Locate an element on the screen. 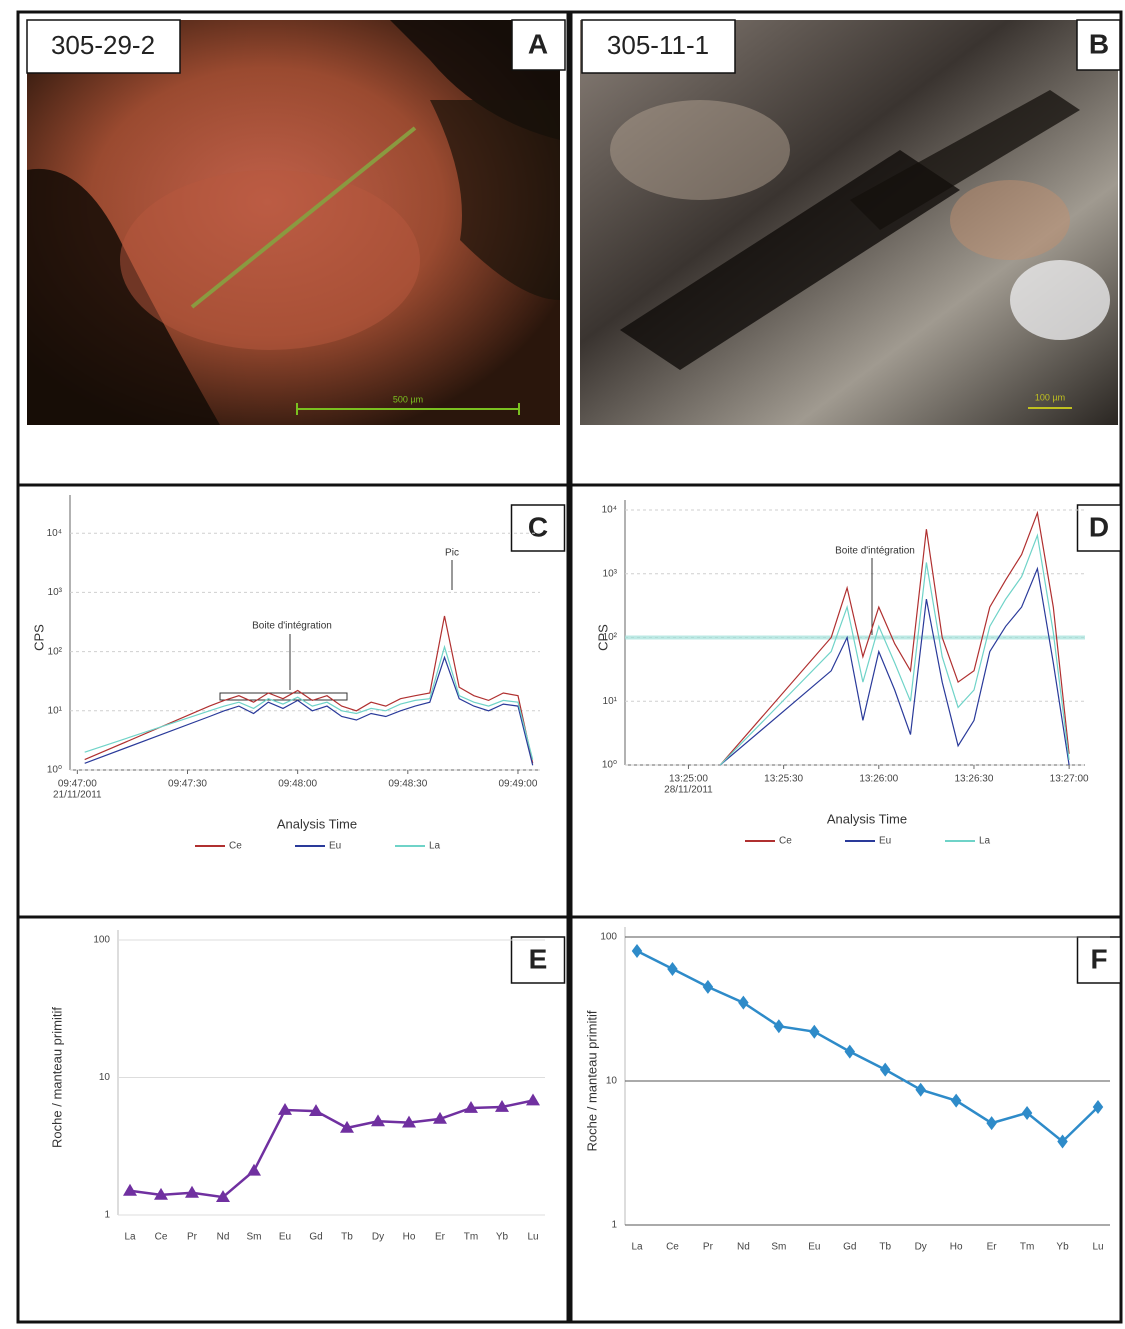 The height and width of the screenshot is (1329, 1125). sample-box is located at coordinates (103, 46).